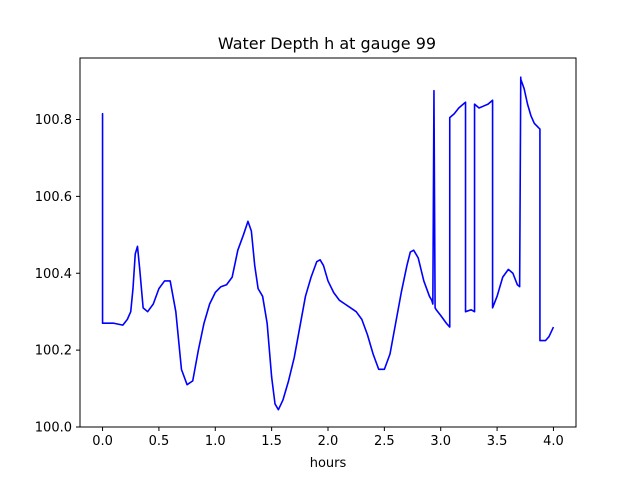 The width and height of the screenshot is (640, 480). What do you see at coordinates (53, 274) in the screenshot?
I see `y-tick-label: 100.4` at bounding box center [53, 274].